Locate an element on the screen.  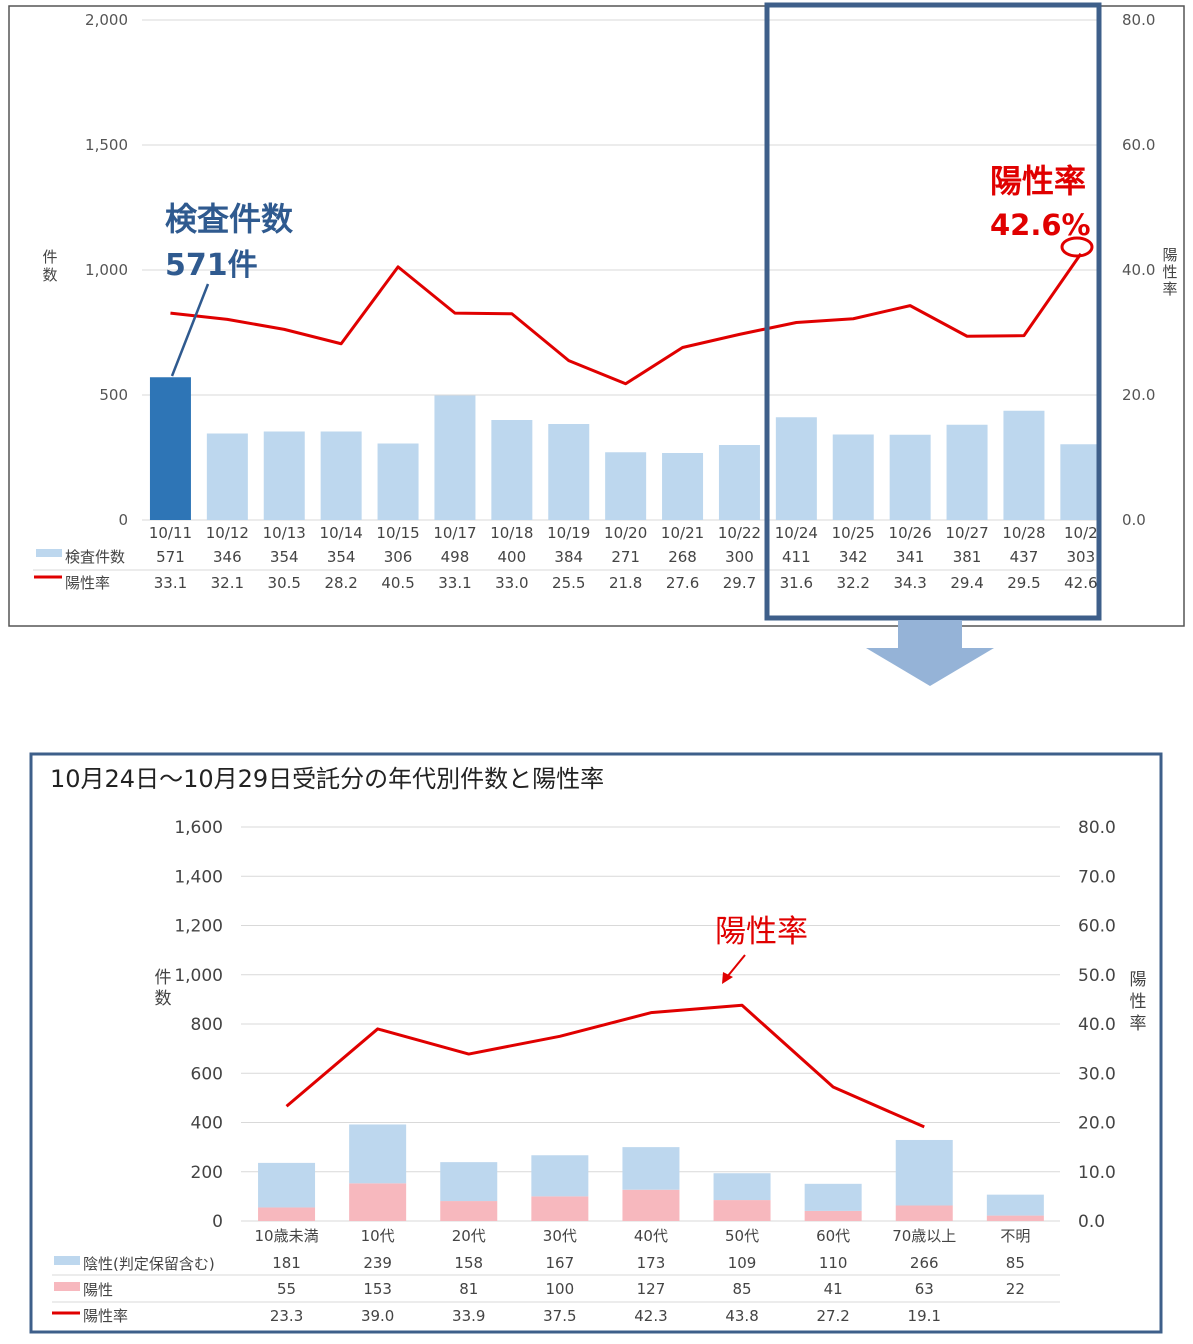
bottom-table-negative-cell: 110 is located at coordinates (833, 1263).